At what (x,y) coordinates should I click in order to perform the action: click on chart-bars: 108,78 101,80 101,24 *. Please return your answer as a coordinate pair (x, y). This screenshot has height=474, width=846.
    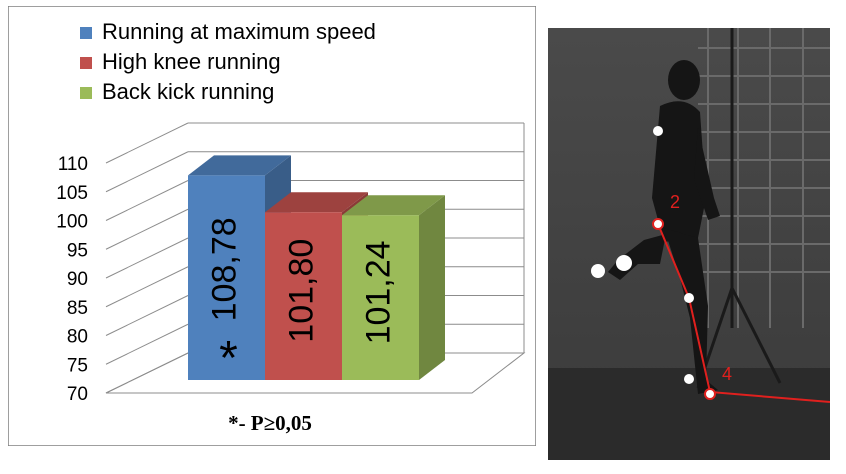
    Looking at the image, I should click on (316, 270).